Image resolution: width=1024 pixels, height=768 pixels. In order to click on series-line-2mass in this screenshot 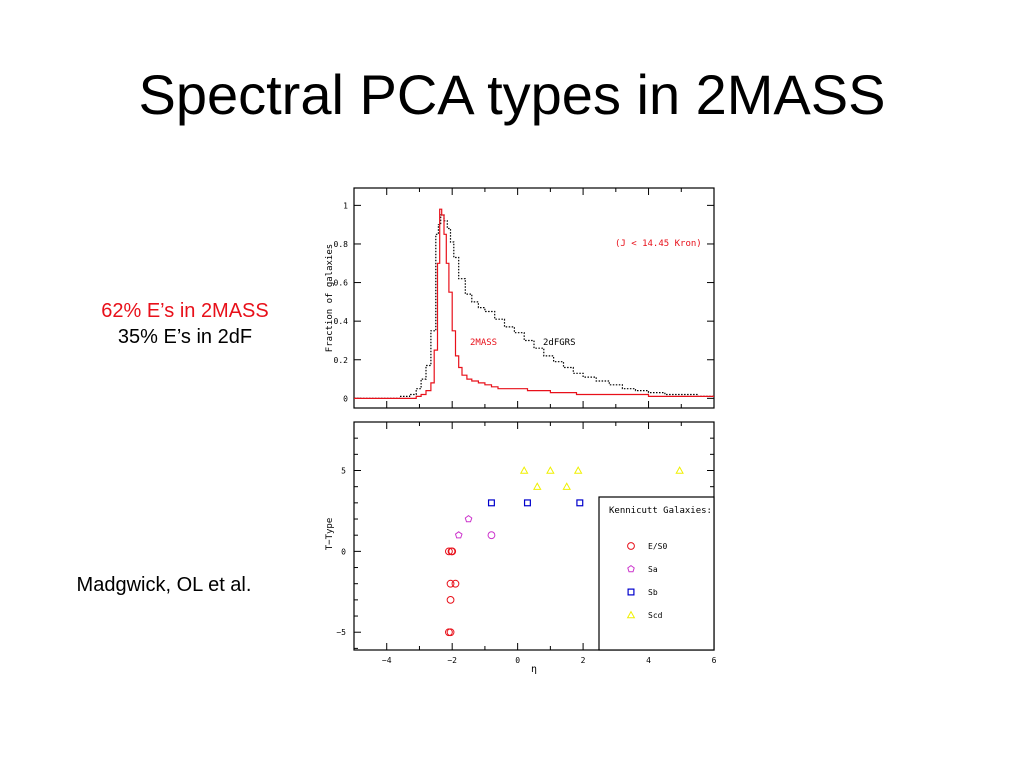, I will do `click(534, 303)`.